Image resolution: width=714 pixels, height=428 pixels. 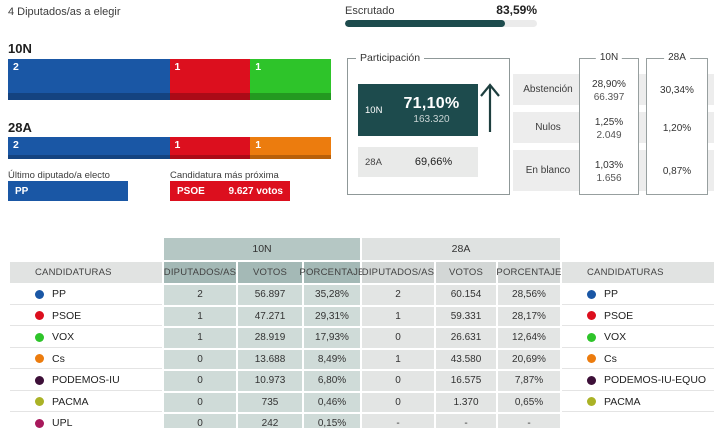 What do you see at coordinates (332, 421) in the screenshot?
I see `cell-10n-porcentaje: 0,15%` at bounding box center [332, 421].